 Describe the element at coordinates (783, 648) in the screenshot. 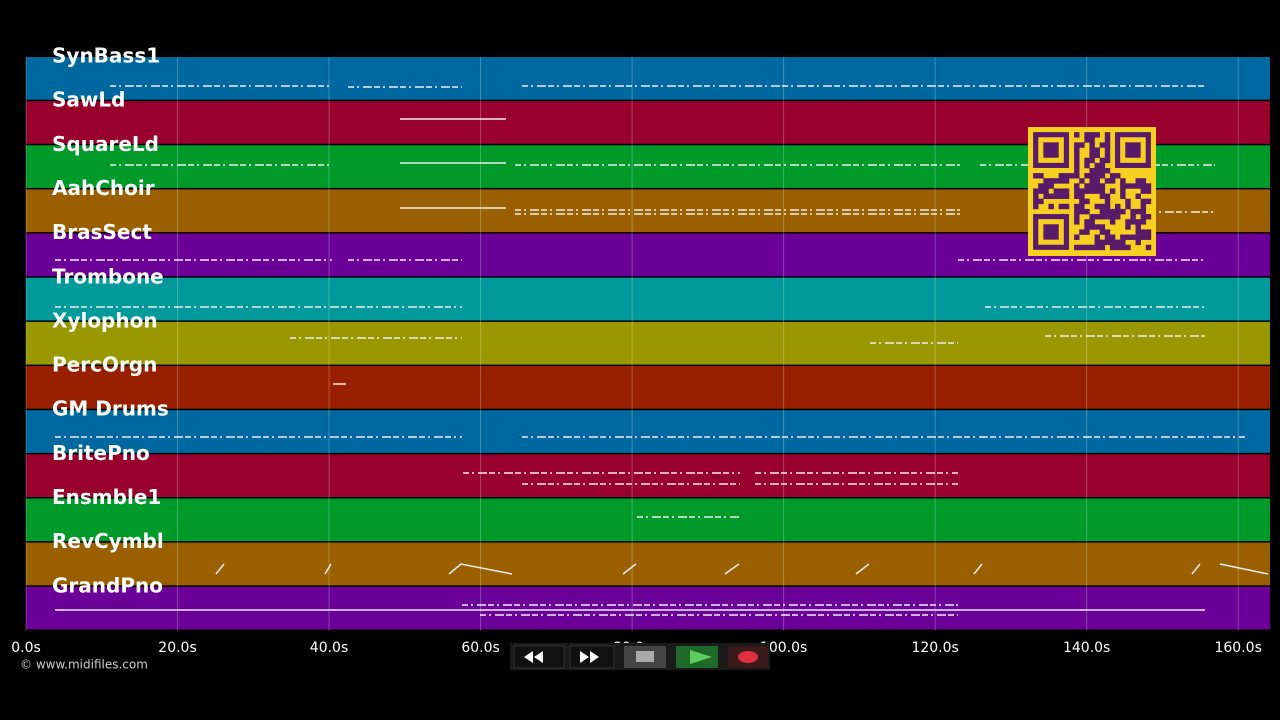

I see `x-tick-label: 100.0s` at that location.